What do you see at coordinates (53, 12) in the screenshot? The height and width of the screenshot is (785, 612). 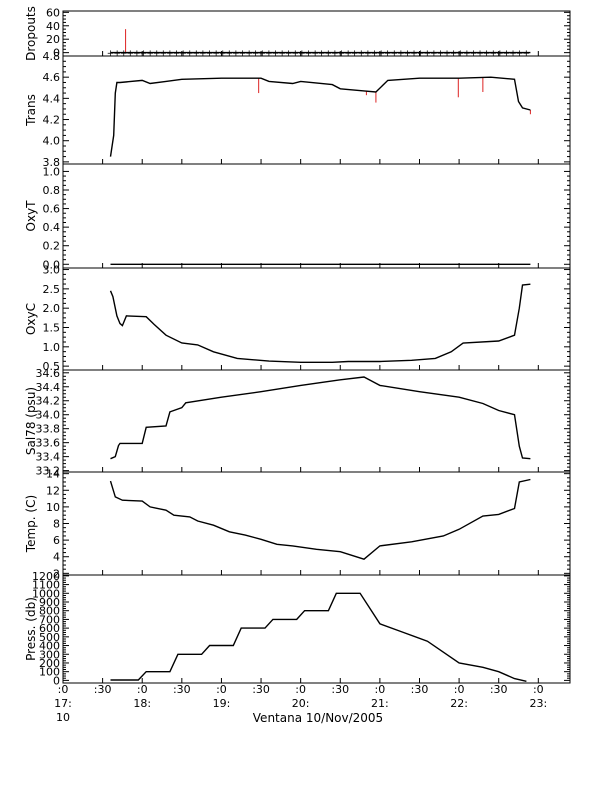 I see `y-tick-label: 60` at bounding box center [53, 12].